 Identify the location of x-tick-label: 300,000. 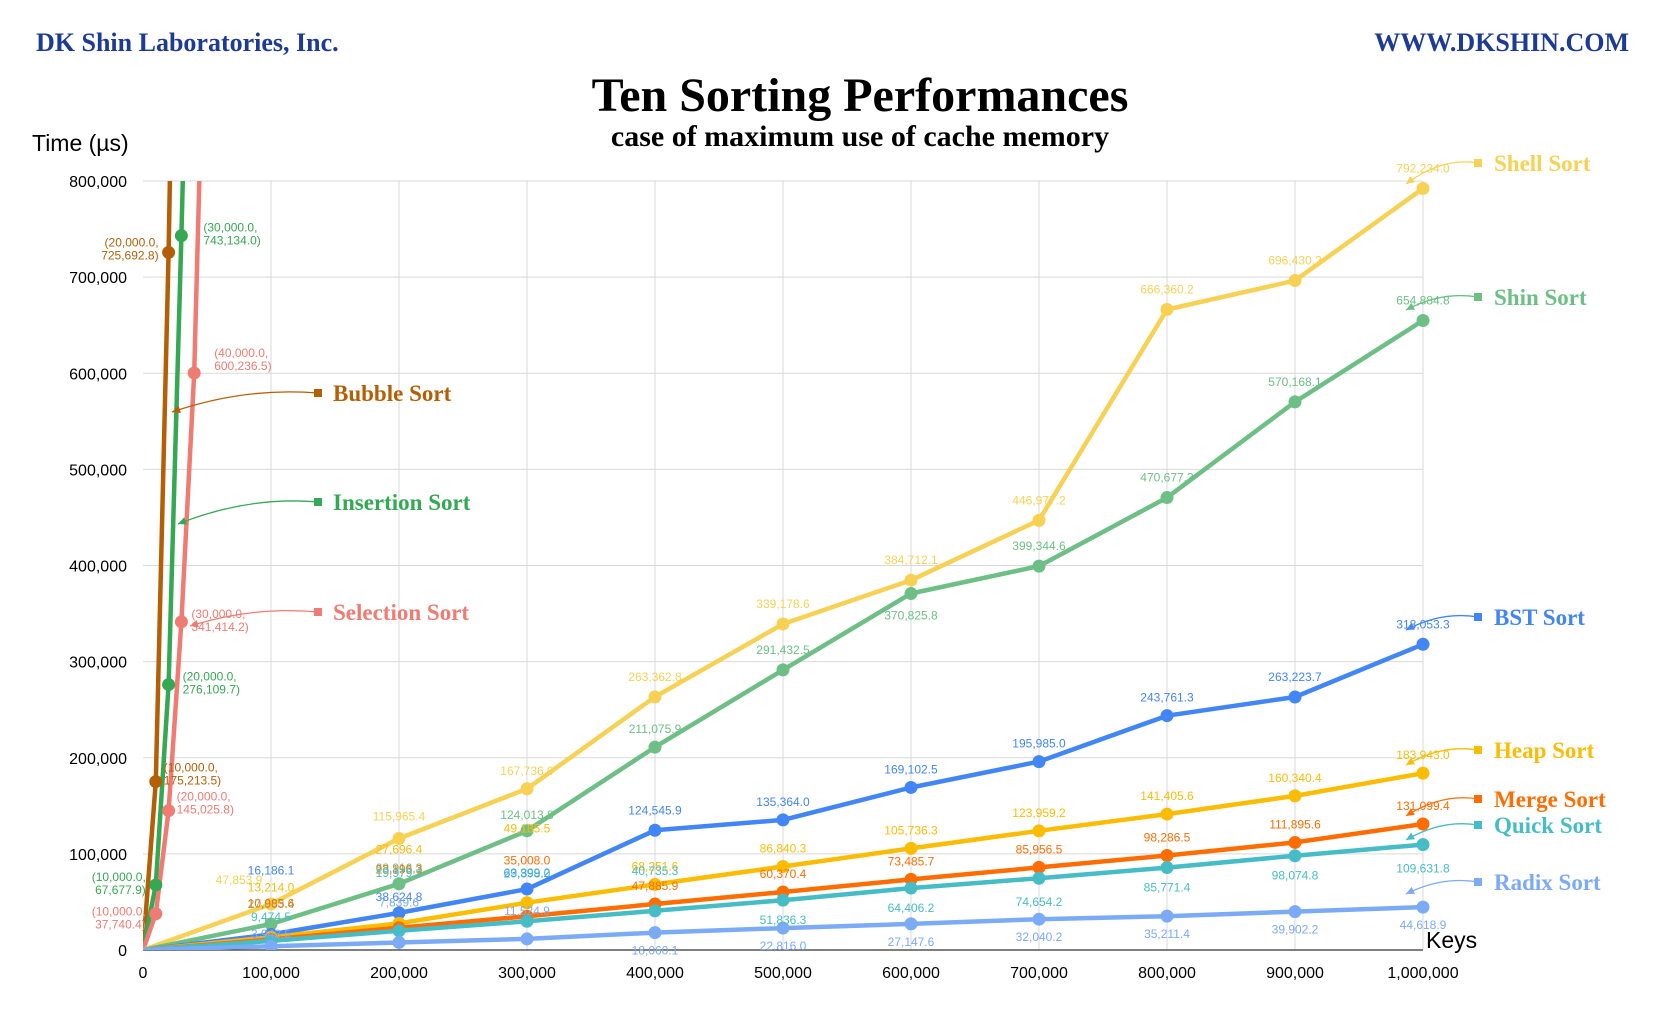
(527, 973).